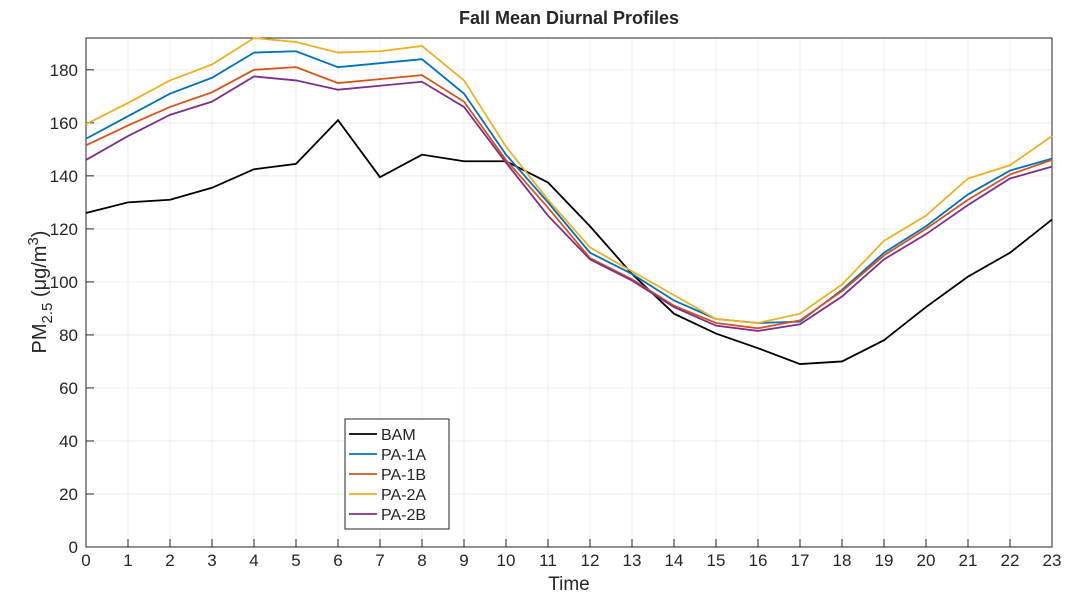  Describe the element at coordinates (842, 560) in the screenshot. I see `x-tick-label: 18` at that location.